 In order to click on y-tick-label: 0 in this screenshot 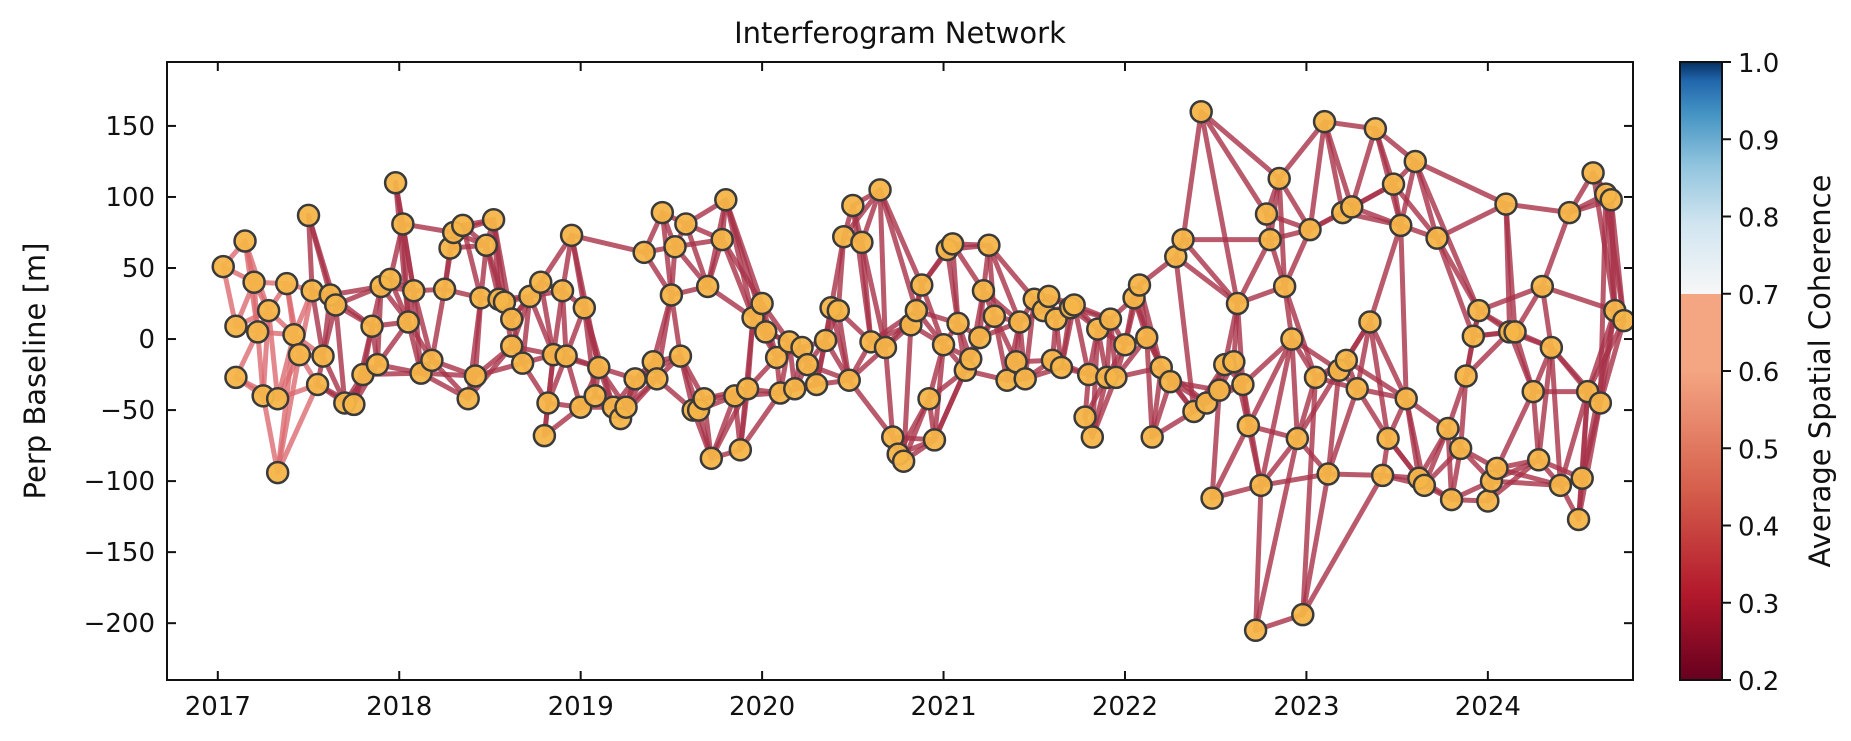, I will do `click(146, 340)`.